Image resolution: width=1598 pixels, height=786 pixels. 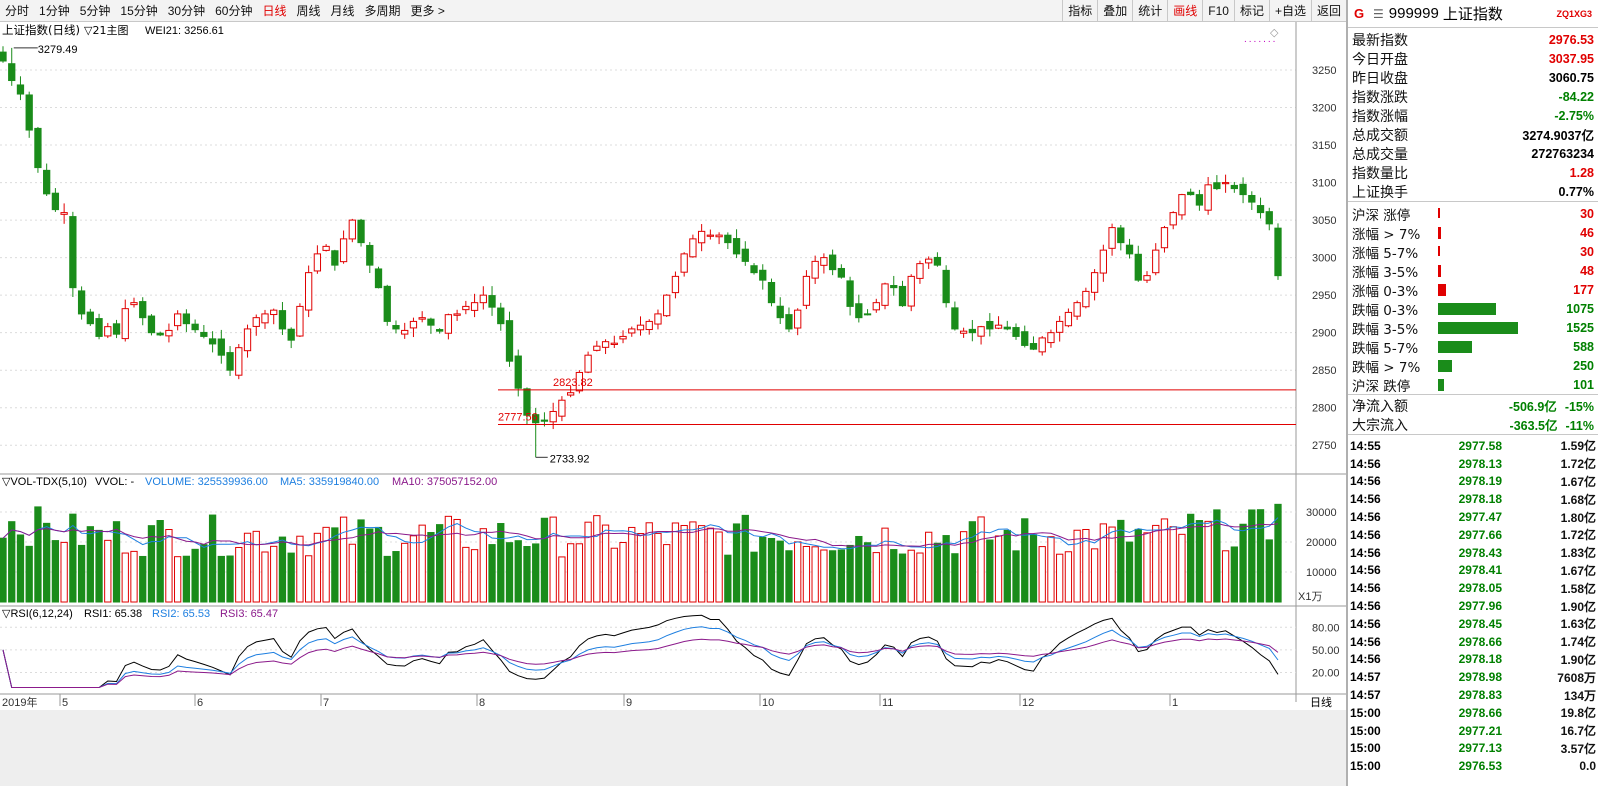 What do you see at coordinates (1473, 233) in the screenshot?
I see `breadth-row: 涨幅 > 7% 46` at bounding box center [1473, 233].